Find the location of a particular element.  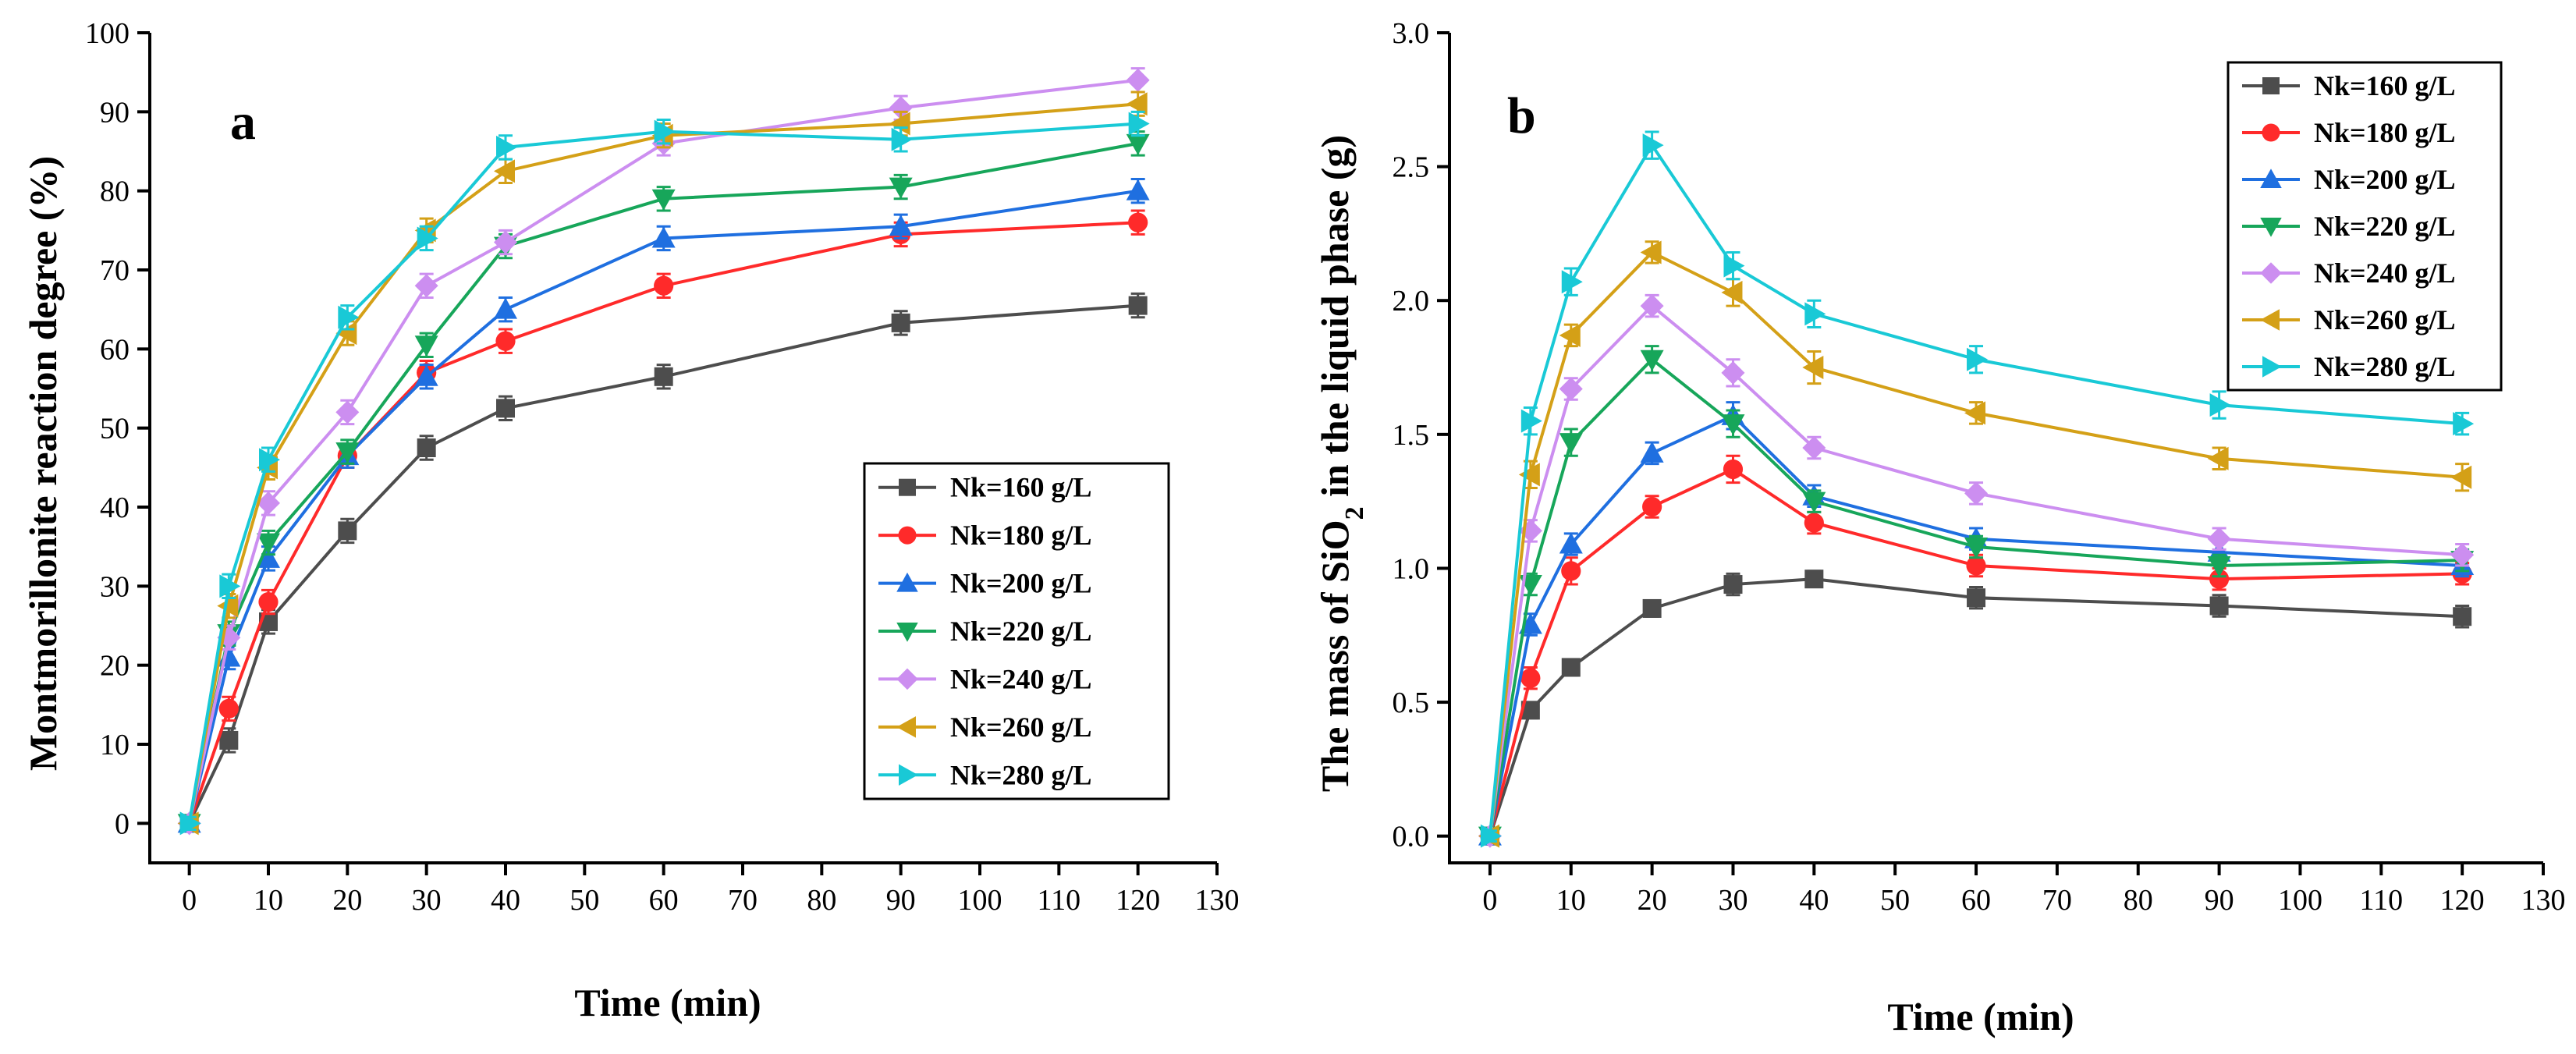

legend-label: Nk=200 g/L is located at coordinates (2385, 179).